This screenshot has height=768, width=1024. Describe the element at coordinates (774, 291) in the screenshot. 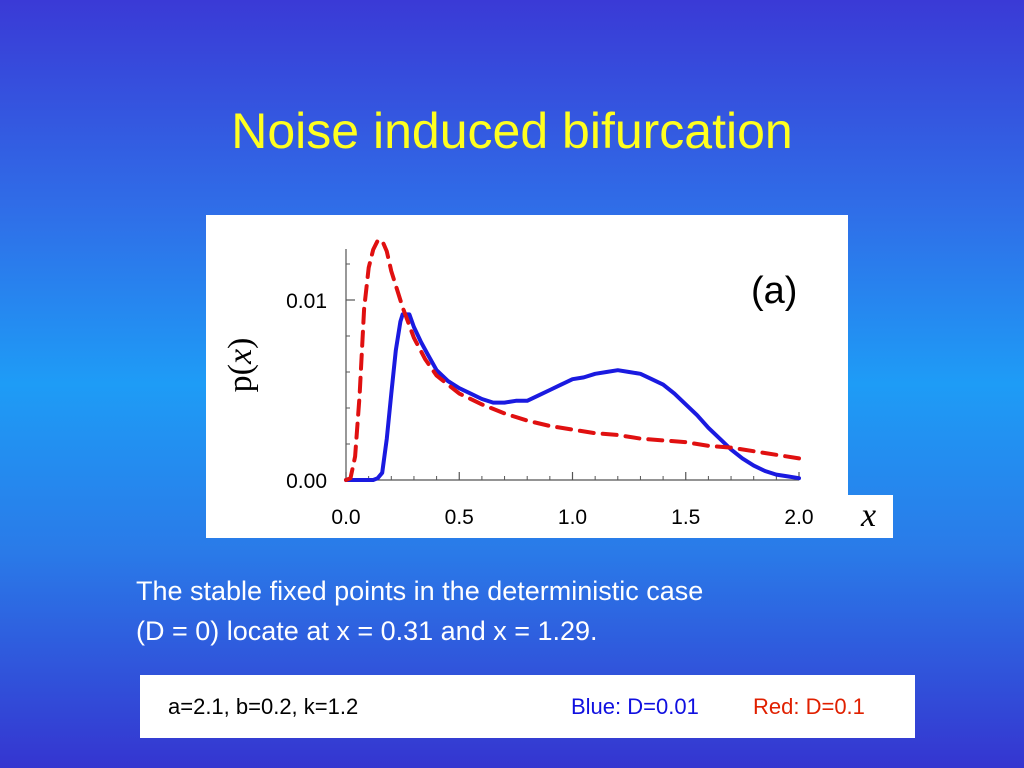

I see `panel-label: (a)` at that location.